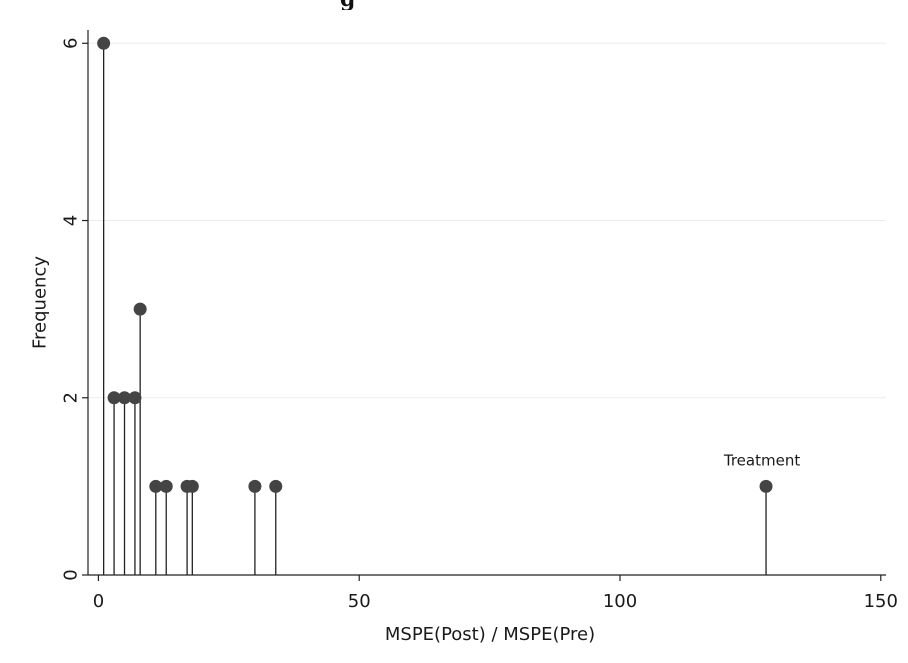 This screenshot has width=908, height=663. Describe the element at coordinates (490, 634) in the screenshot. I see `x-axis-title: MSPE(Post) / MSPE(Pre)` at that location.